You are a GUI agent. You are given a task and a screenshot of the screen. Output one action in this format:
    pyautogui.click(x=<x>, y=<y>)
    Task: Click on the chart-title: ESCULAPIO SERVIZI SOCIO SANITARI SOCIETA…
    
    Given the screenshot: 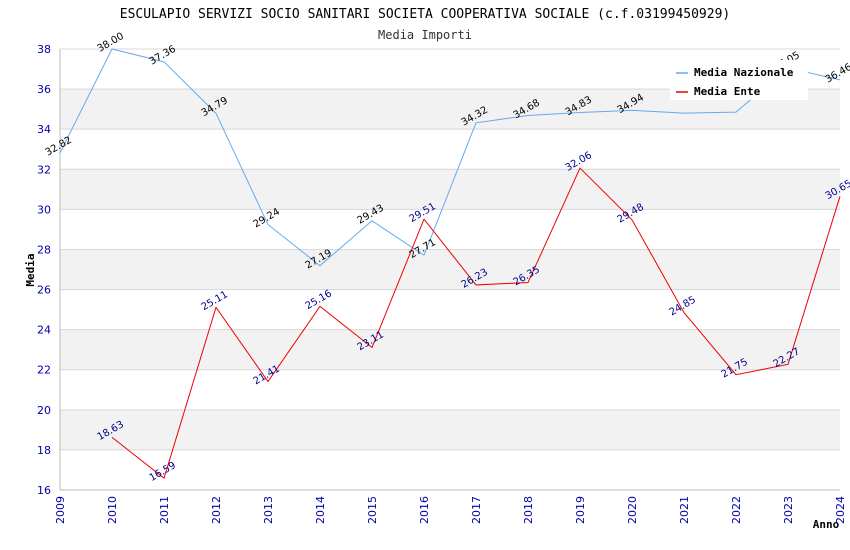 What is the action you would take?
    pyautogui.click(x=425, y=14)
    